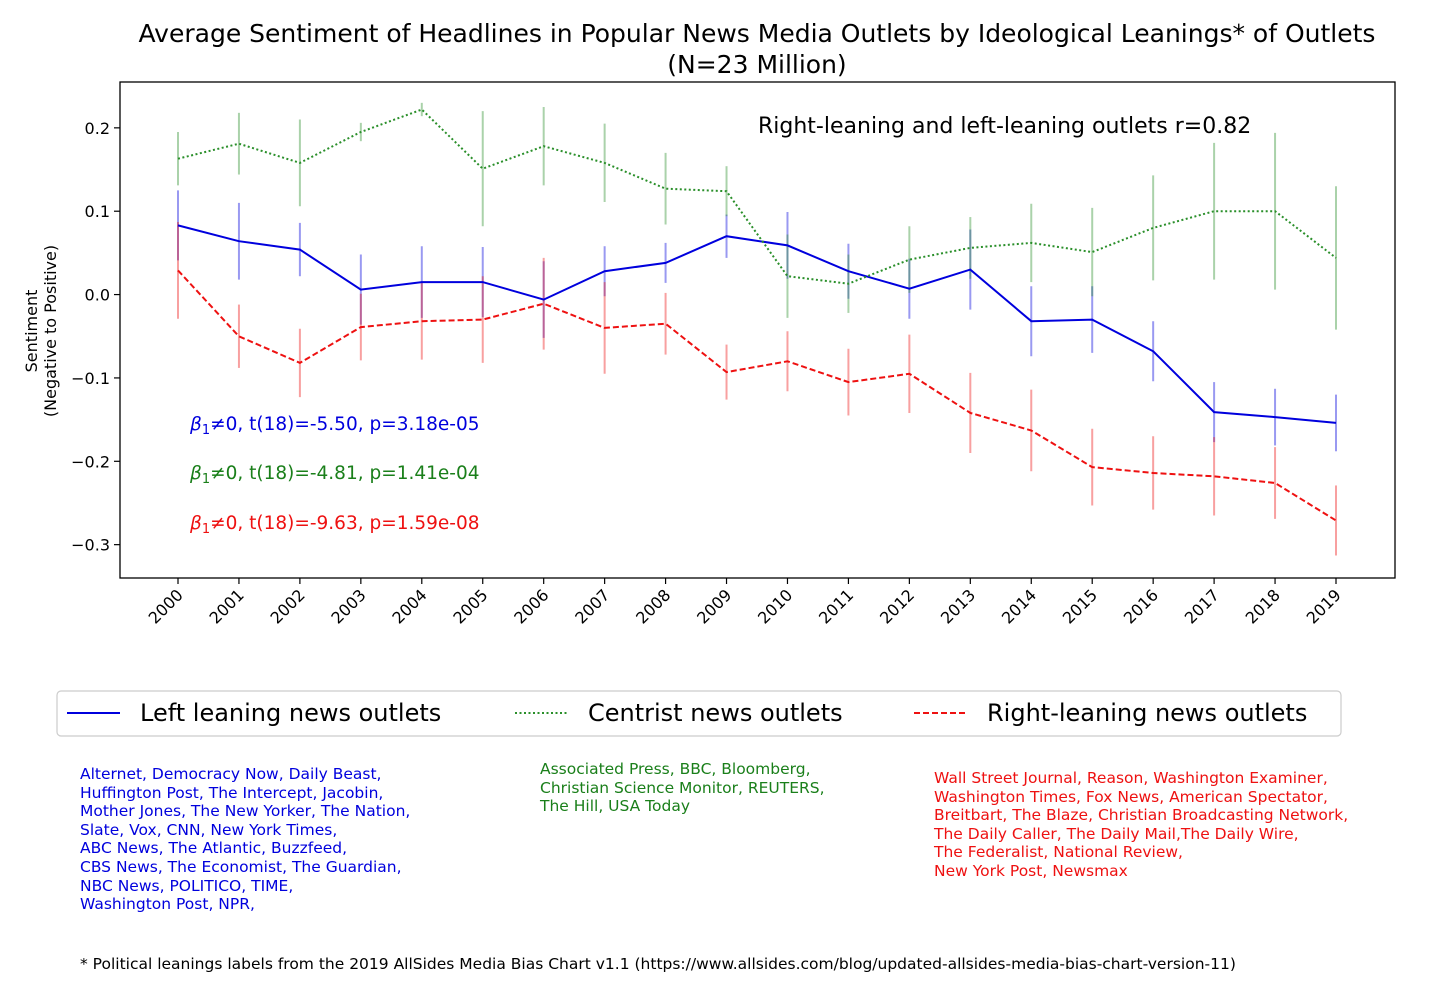 The width and height of the screenshot is (1456, 995). What do you see at coordinates (334, 525) in the screenshot?
I see `regression-stat: β1≠0, t(18)=-9.63, p=1.59e-08` at bounding box center [334, 525].